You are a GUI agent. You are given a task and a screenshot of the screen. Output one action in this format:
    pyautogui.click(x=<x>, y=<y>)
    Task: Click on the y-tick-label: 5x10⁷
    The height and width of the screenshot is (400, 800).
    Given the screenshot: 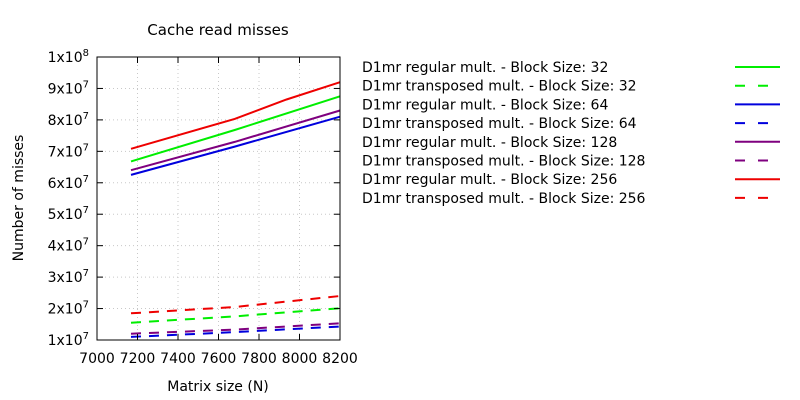 What is the action you would take?
    pyautogui.click(x=68, y=214)
    